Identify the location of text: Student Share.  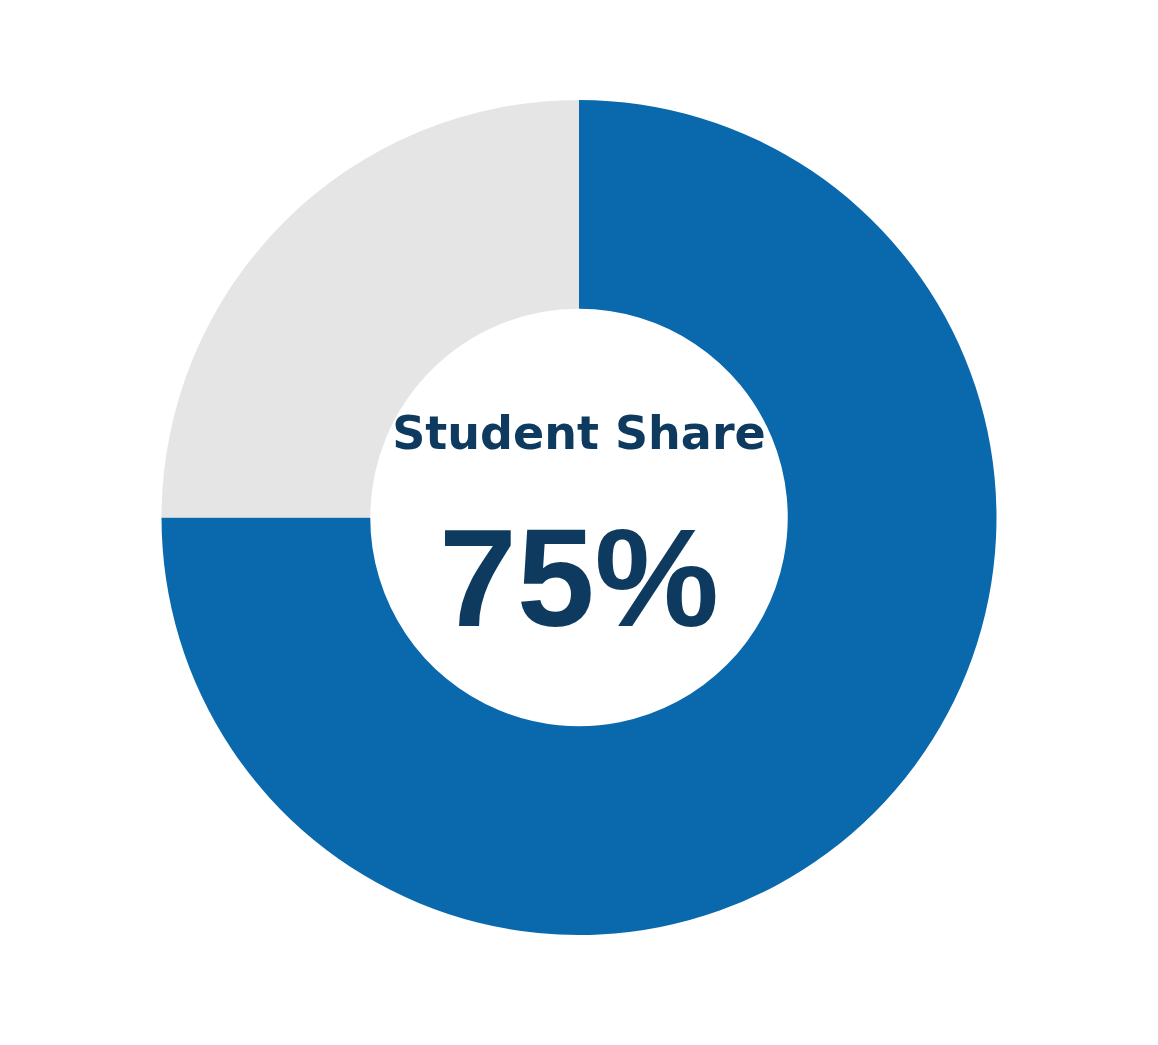
(579, 433).